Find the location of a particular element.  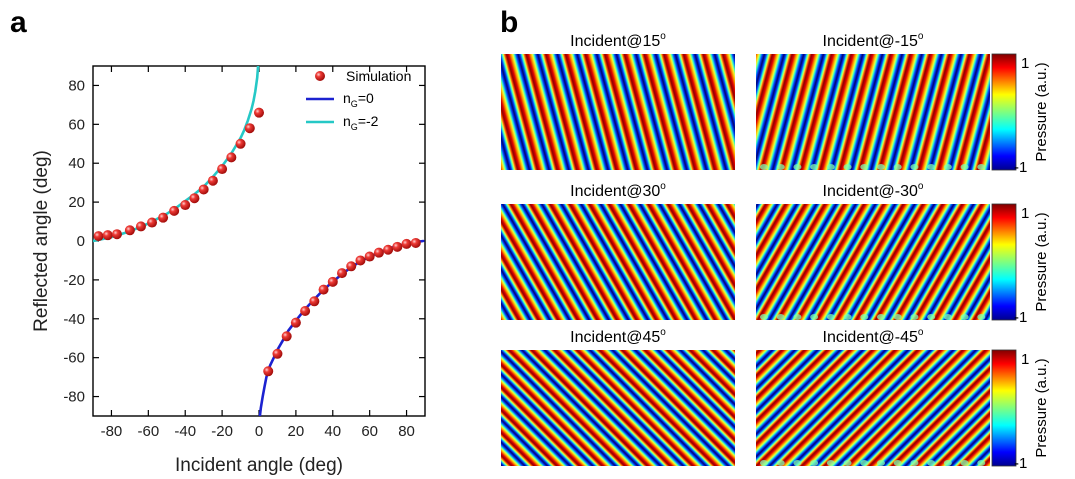

legend-simulation-label: Simulation is located at coordinates (378, 76).